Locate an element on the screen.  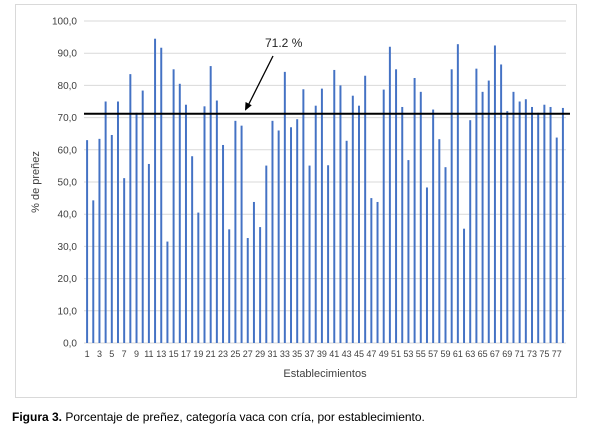
x-tick-label: 15 is located at coordinates (174, 354).